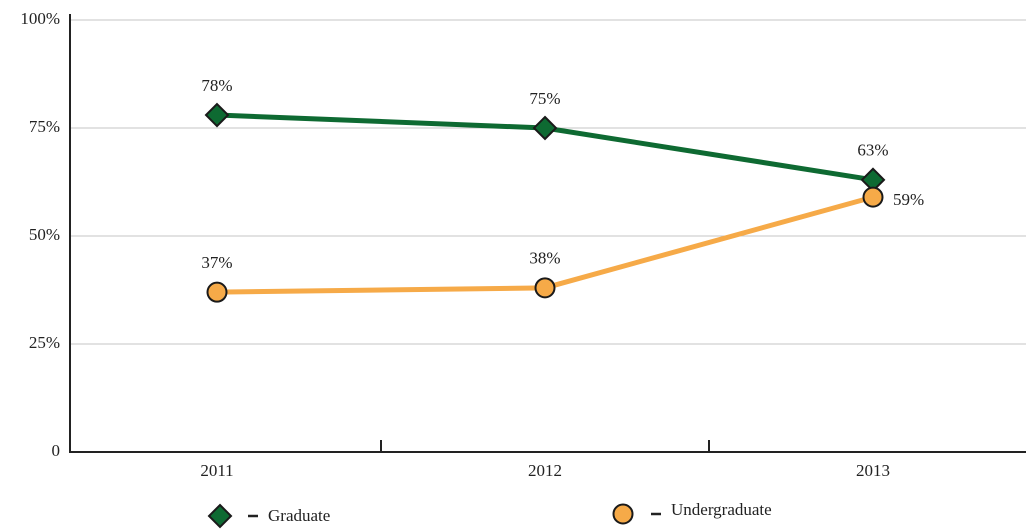 The width and height of the screenshot is (1026, 529). What do you see at coordinates (873, 470) in the screenshot?
I see `x-tick-label: 2013` at bounding box center [873, 470].